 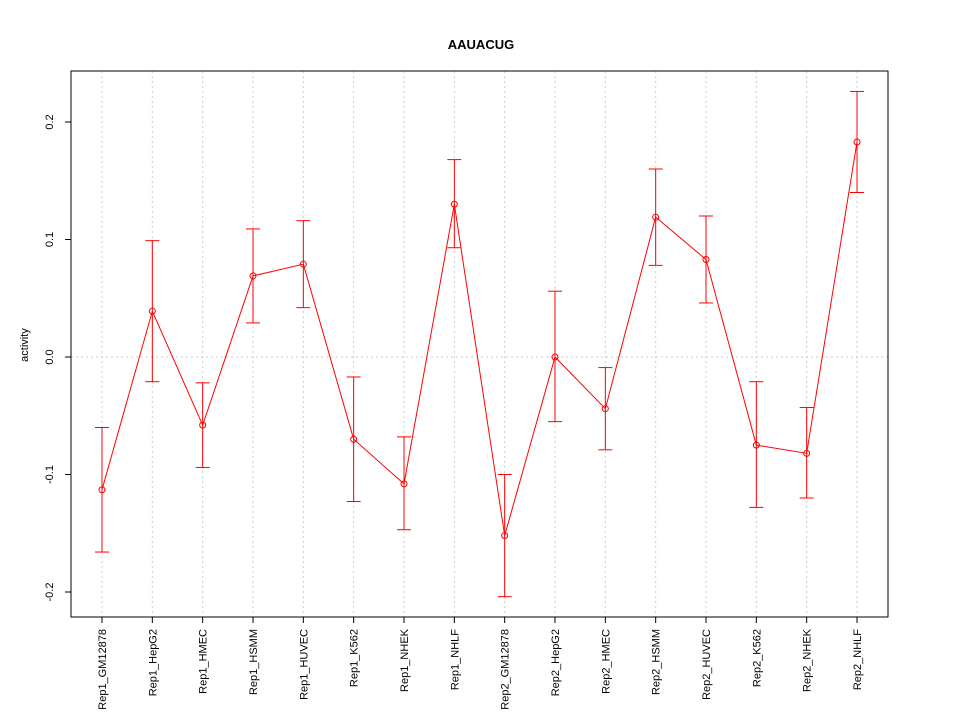 I want to click on x-tick-label: Rep1_NHEK, so click(x=405, y=660).